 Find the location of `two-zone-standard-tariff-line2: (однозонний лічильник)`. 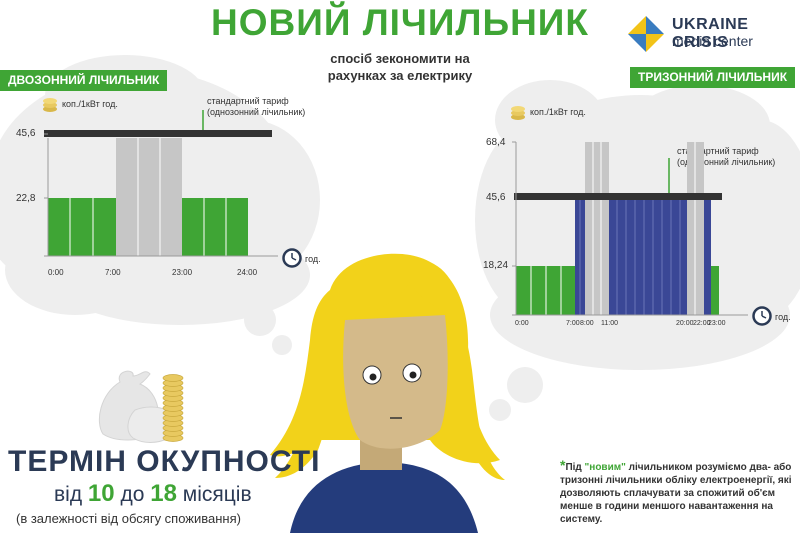

two-zone-standard-tariff-line2: (однозонний лічильник) is located at coordinates (256, 112).